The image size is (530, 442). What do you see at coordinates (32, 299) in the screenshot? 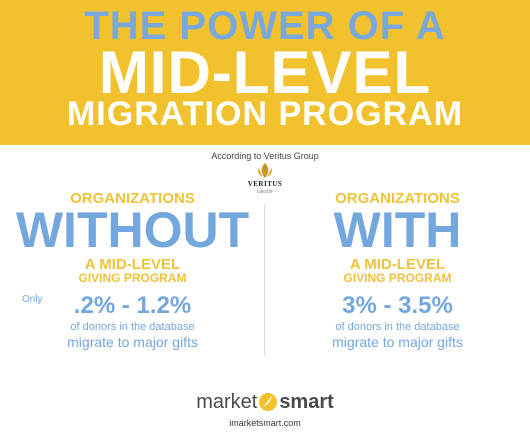
I see `only-label: Only` at bounding box center [32, 299].